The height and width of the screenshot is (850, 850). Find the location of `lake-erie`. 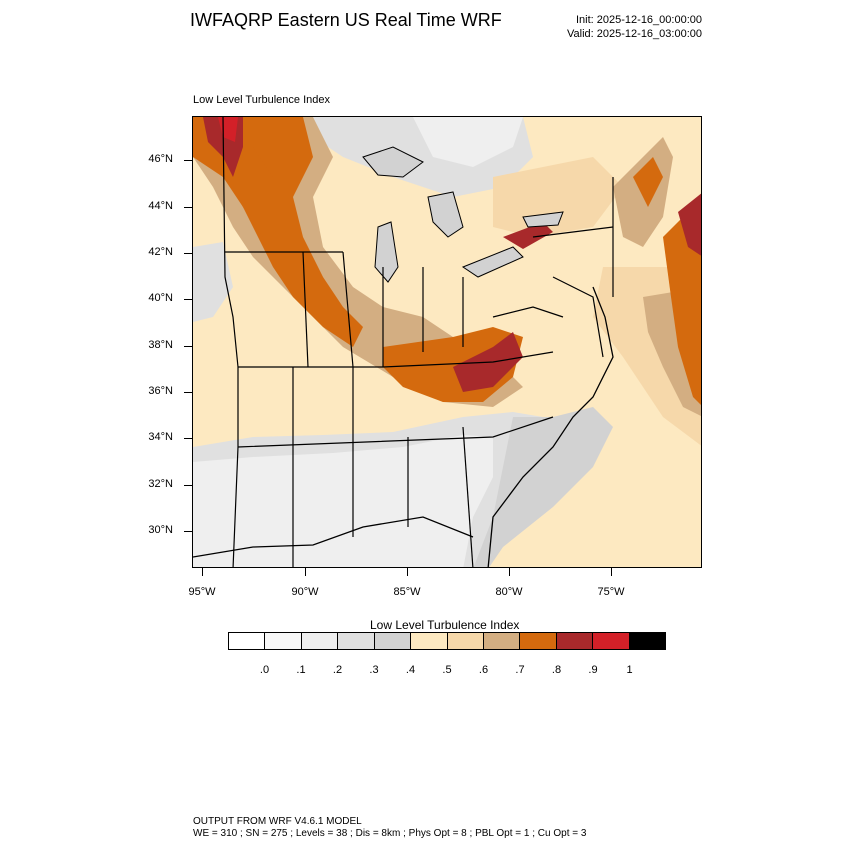

lake-erie is located at coordinates (492, 262).